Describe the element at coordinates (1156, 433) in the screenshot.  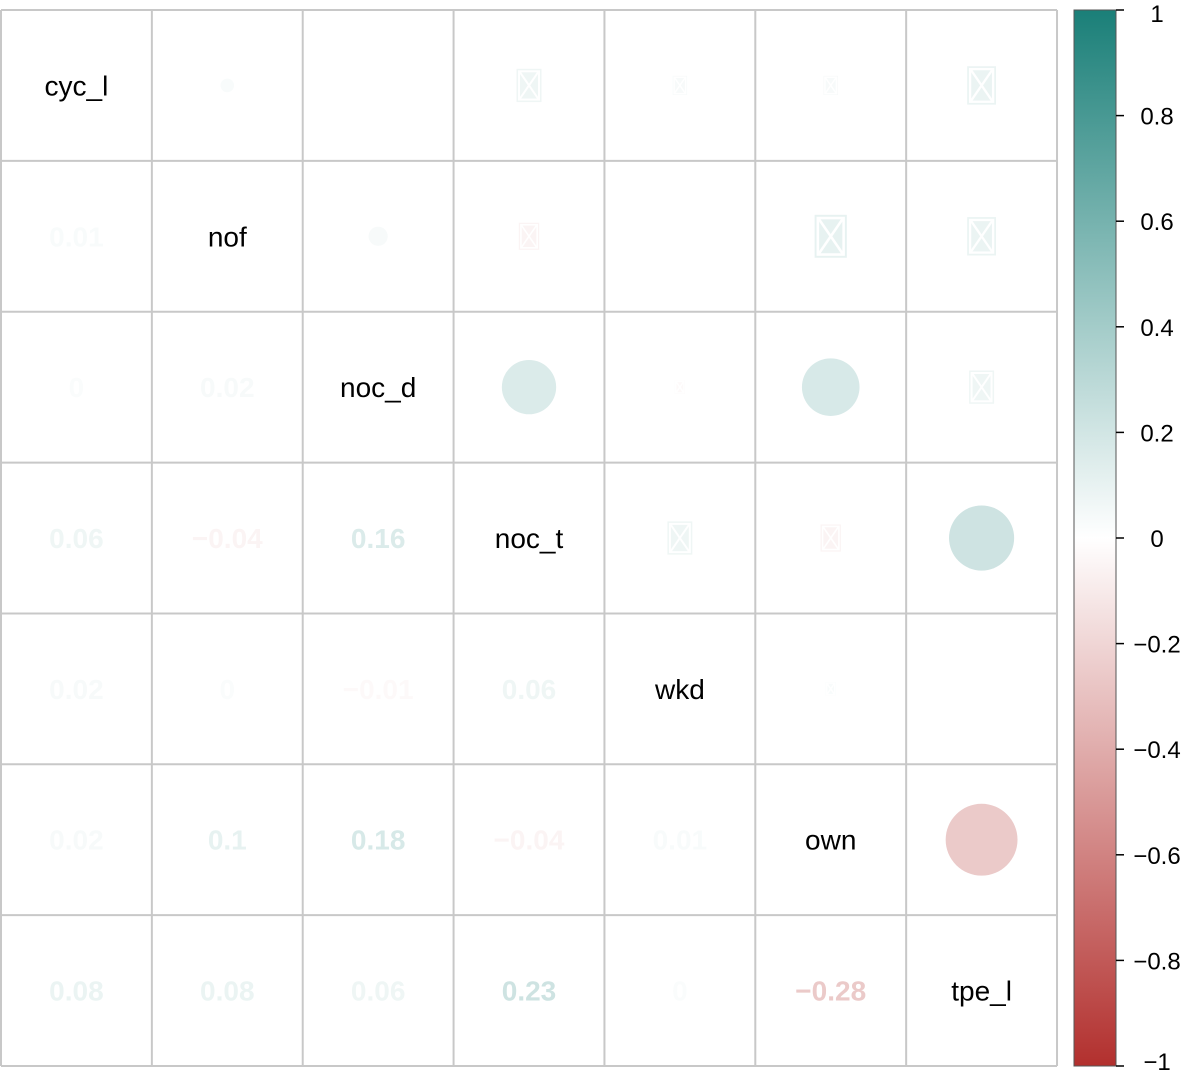
I see `colorbar-tick-label: 0.2` at that location.